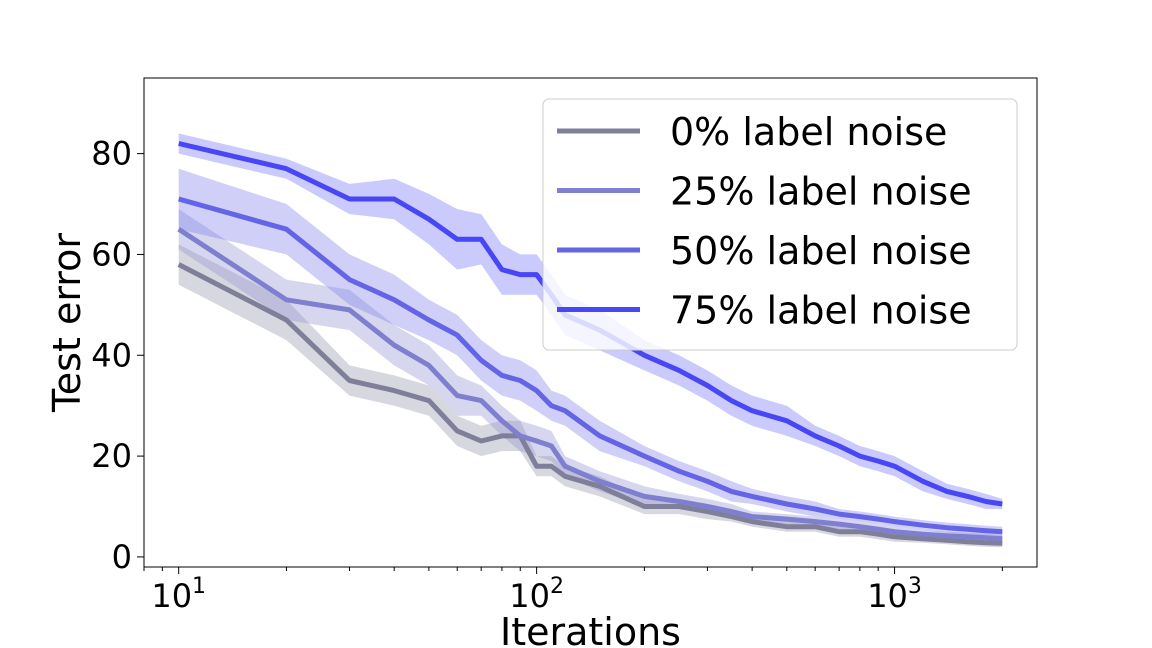  What do you see at coordinates (894, 594) in the screenshot?
I see `x-tick-label: 10³` at bounding box center [894, 594].